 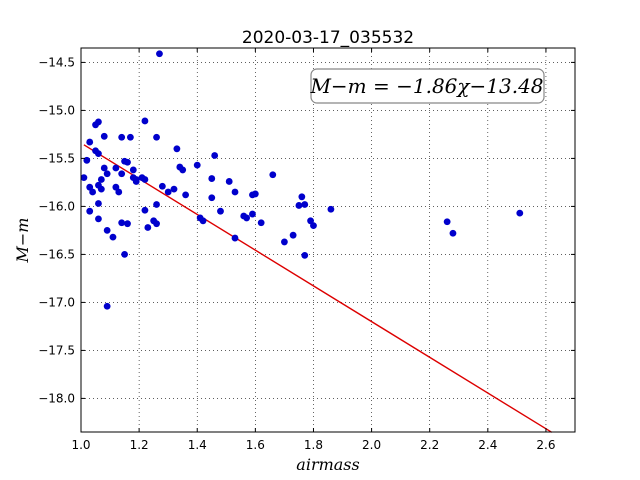 I want to click on fit-annotation-box, so click(x=427, y=86).